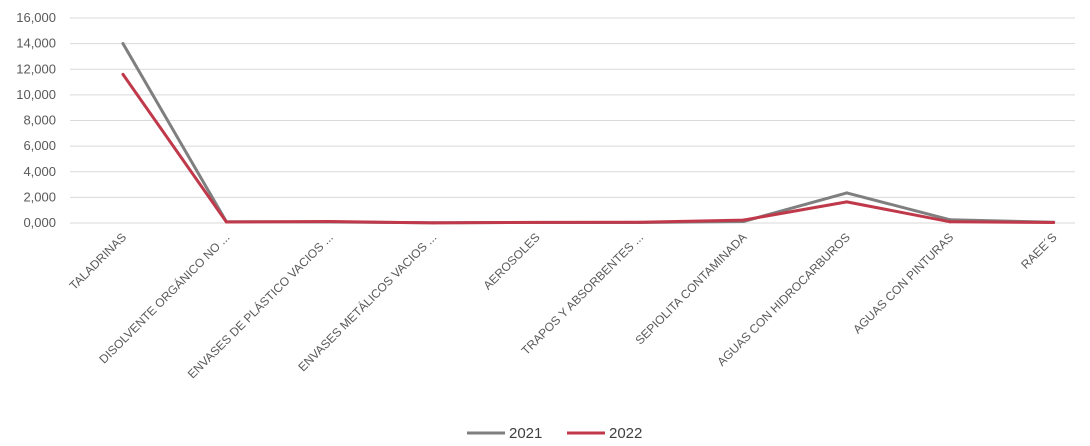 Image resolution: width=1090 pixels, height=446 pixels. I want to click on y-tick-label: 0,000, so click(39, 222).